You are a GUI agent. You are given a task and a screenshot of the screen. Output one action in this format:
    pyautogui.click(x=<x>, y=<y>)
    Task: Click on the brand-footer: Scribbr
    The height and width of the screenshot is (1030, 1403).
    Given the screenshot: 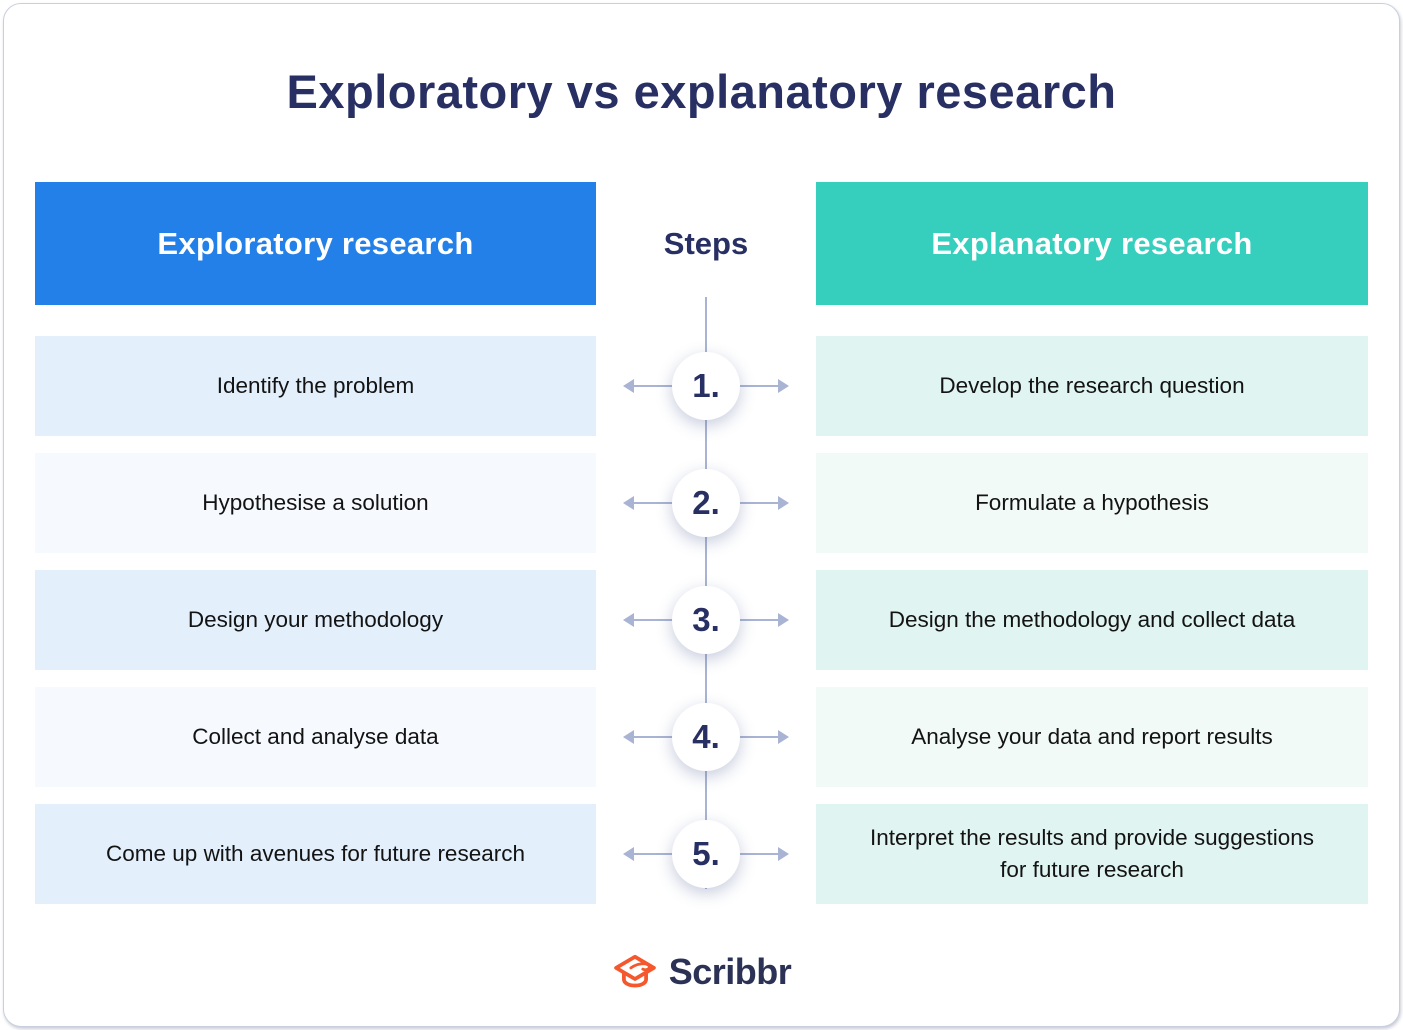 What is the action you would take?
    pyautogui.click(x=701, y=972)
    